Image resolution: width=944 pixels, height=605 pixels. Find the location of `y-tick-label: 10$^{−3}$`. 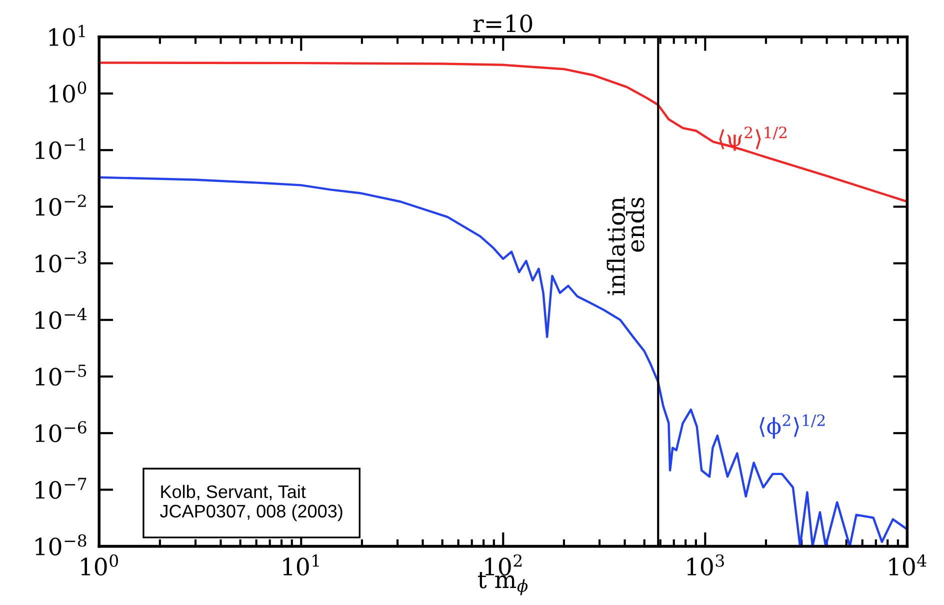

y-tick-label: 10$^{−3}$ is located at coordinates (61, 261).